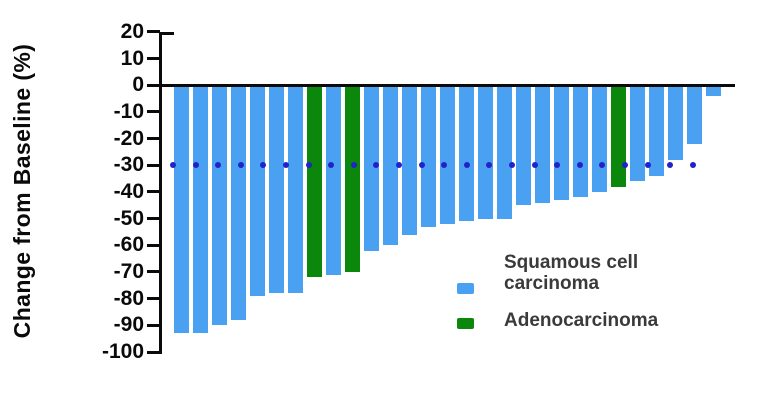 Image resolution: width=778 pixels, height=412 pixels. Describe the element at coordinates (128, 298) in the screenshot. I see `y-tick-label: -80` at that location.